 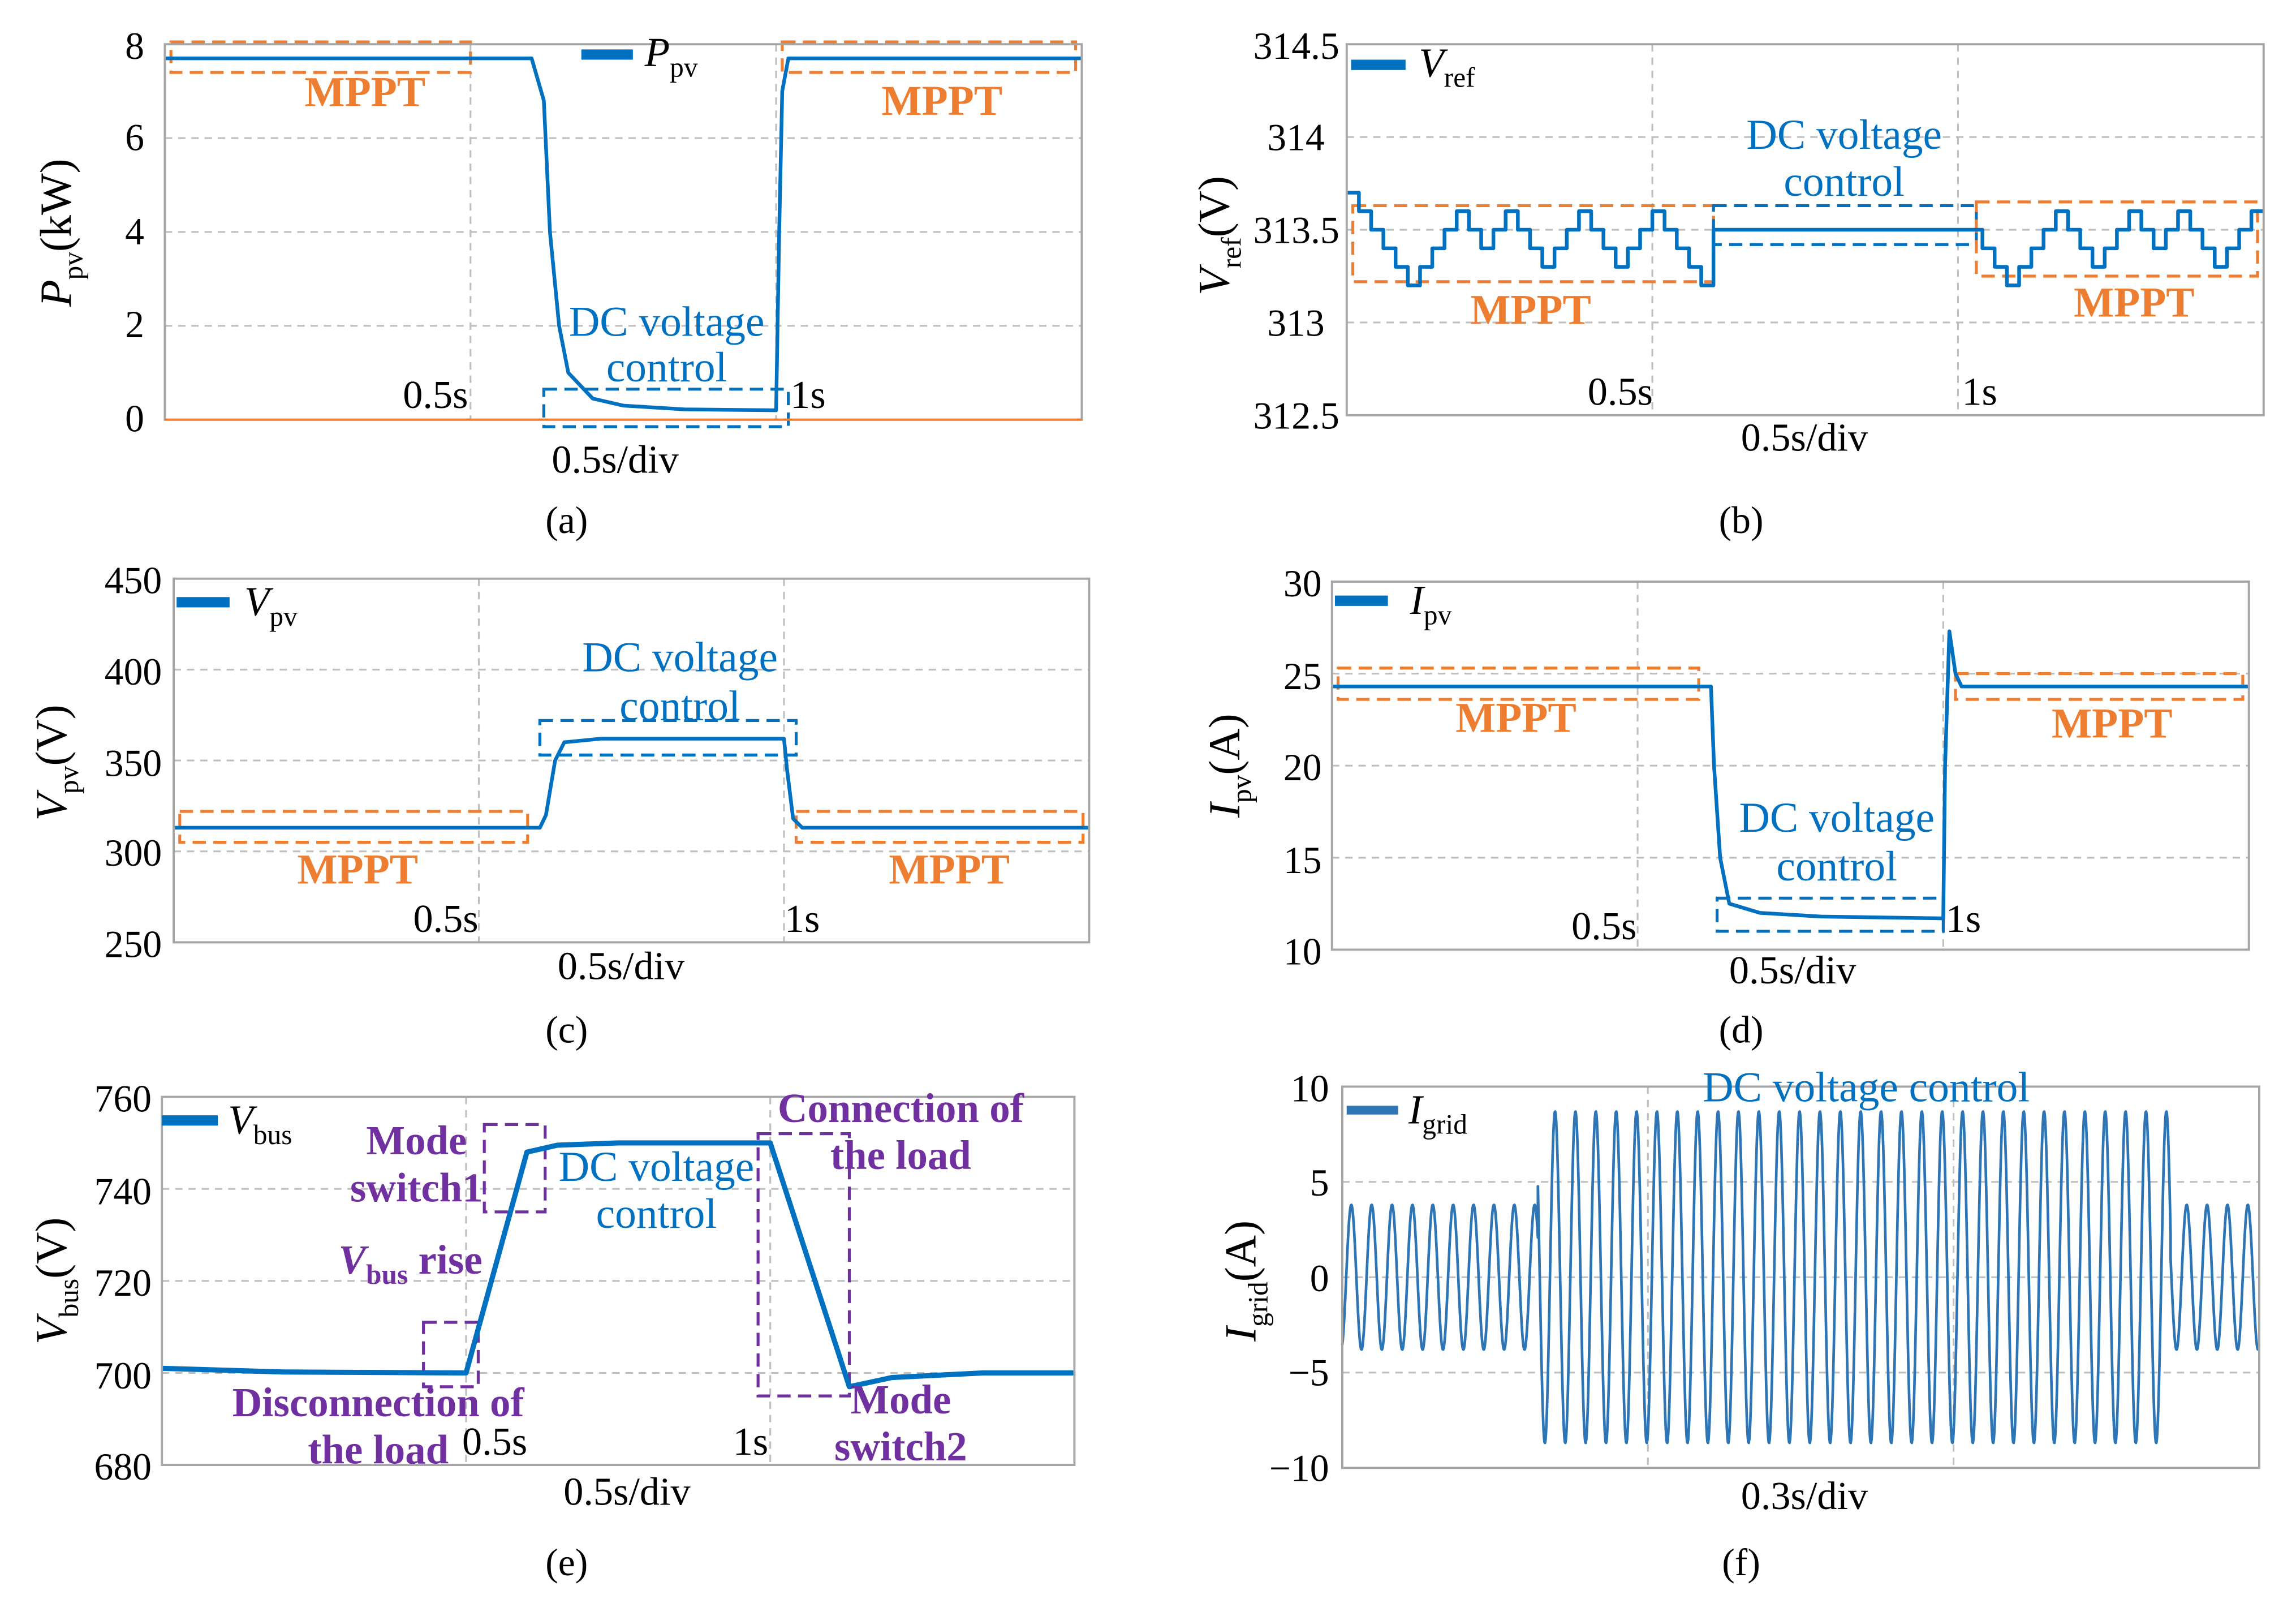 What do you see at coordinates (410, 1264) in the screenshot?
I see `vbus-rise-label: Vbus rise` at bounding box center [410, 1264].